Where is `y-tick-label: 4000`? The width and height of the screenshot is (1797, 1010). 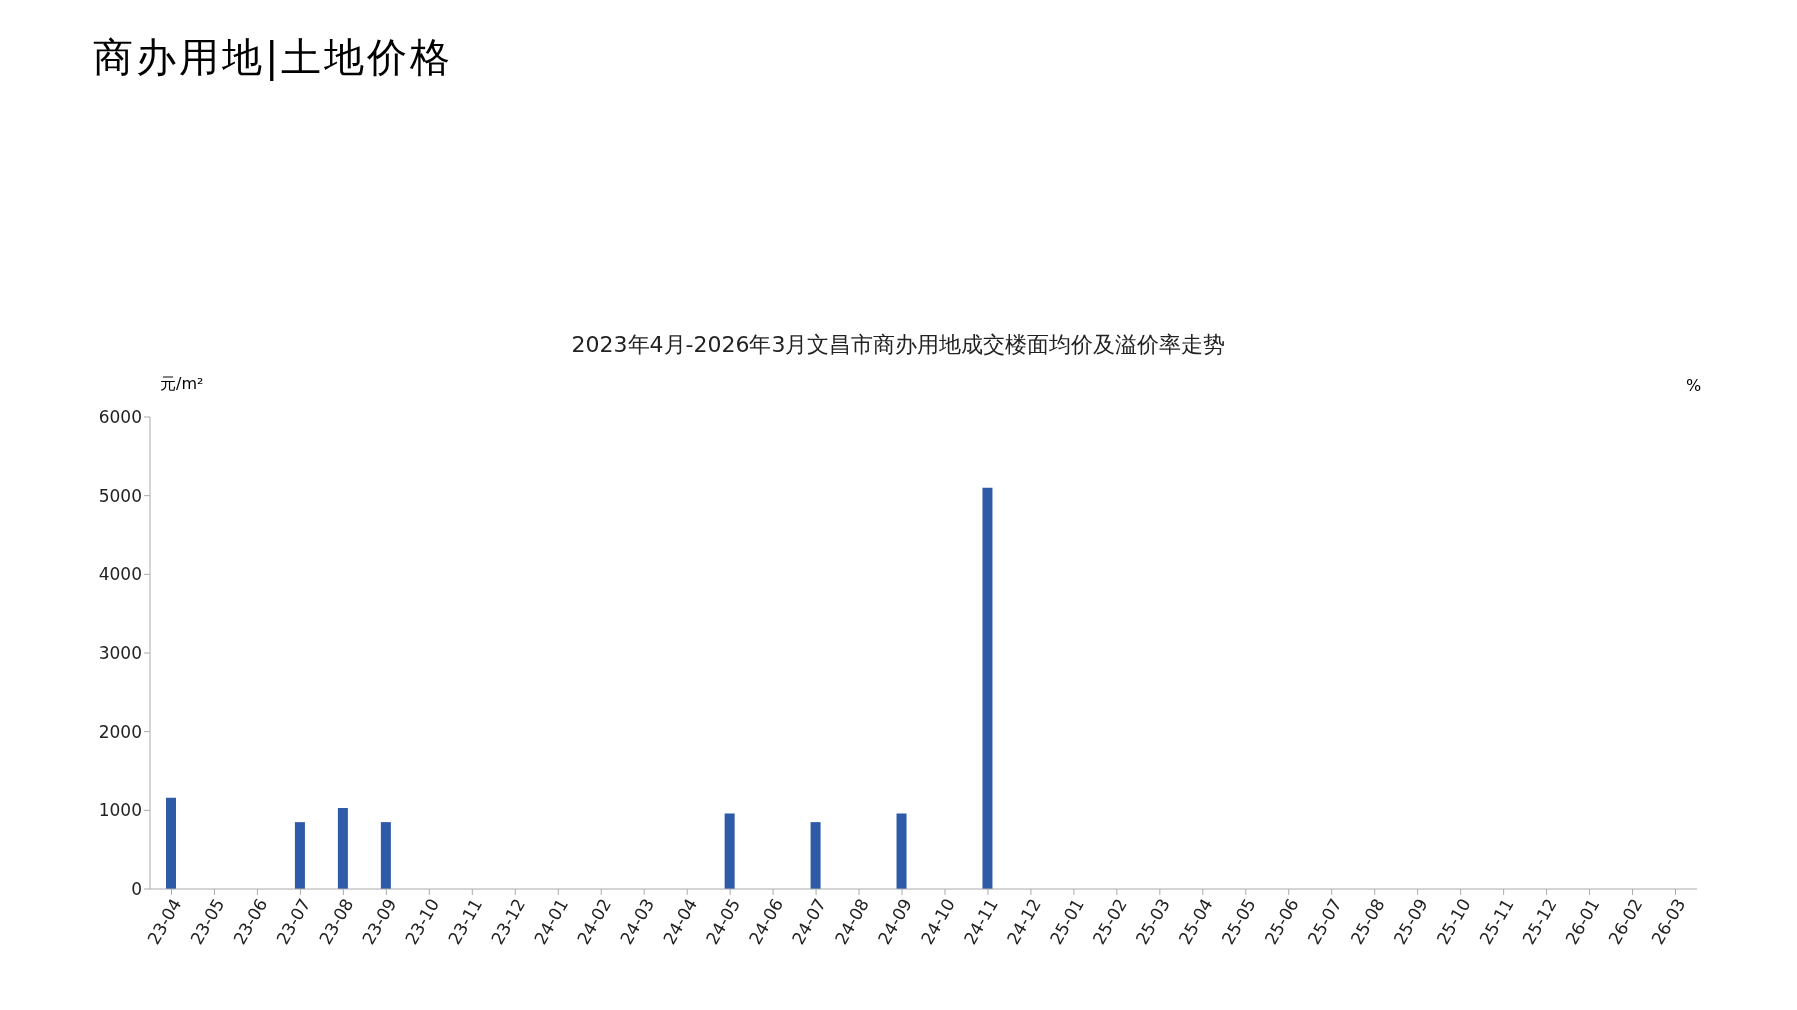
y-tick-label: 4000 is located at coordinates (120, 574).